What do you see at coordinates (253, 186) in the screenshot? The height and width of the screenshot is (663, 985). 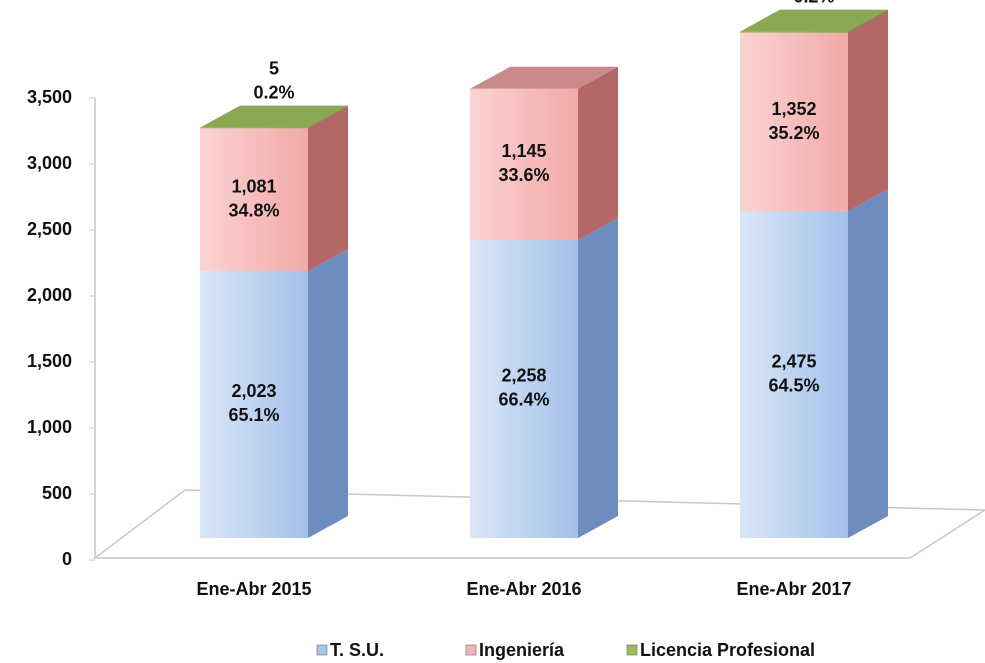 I see `value-label: 1,081` at bounding box center [253, 186].